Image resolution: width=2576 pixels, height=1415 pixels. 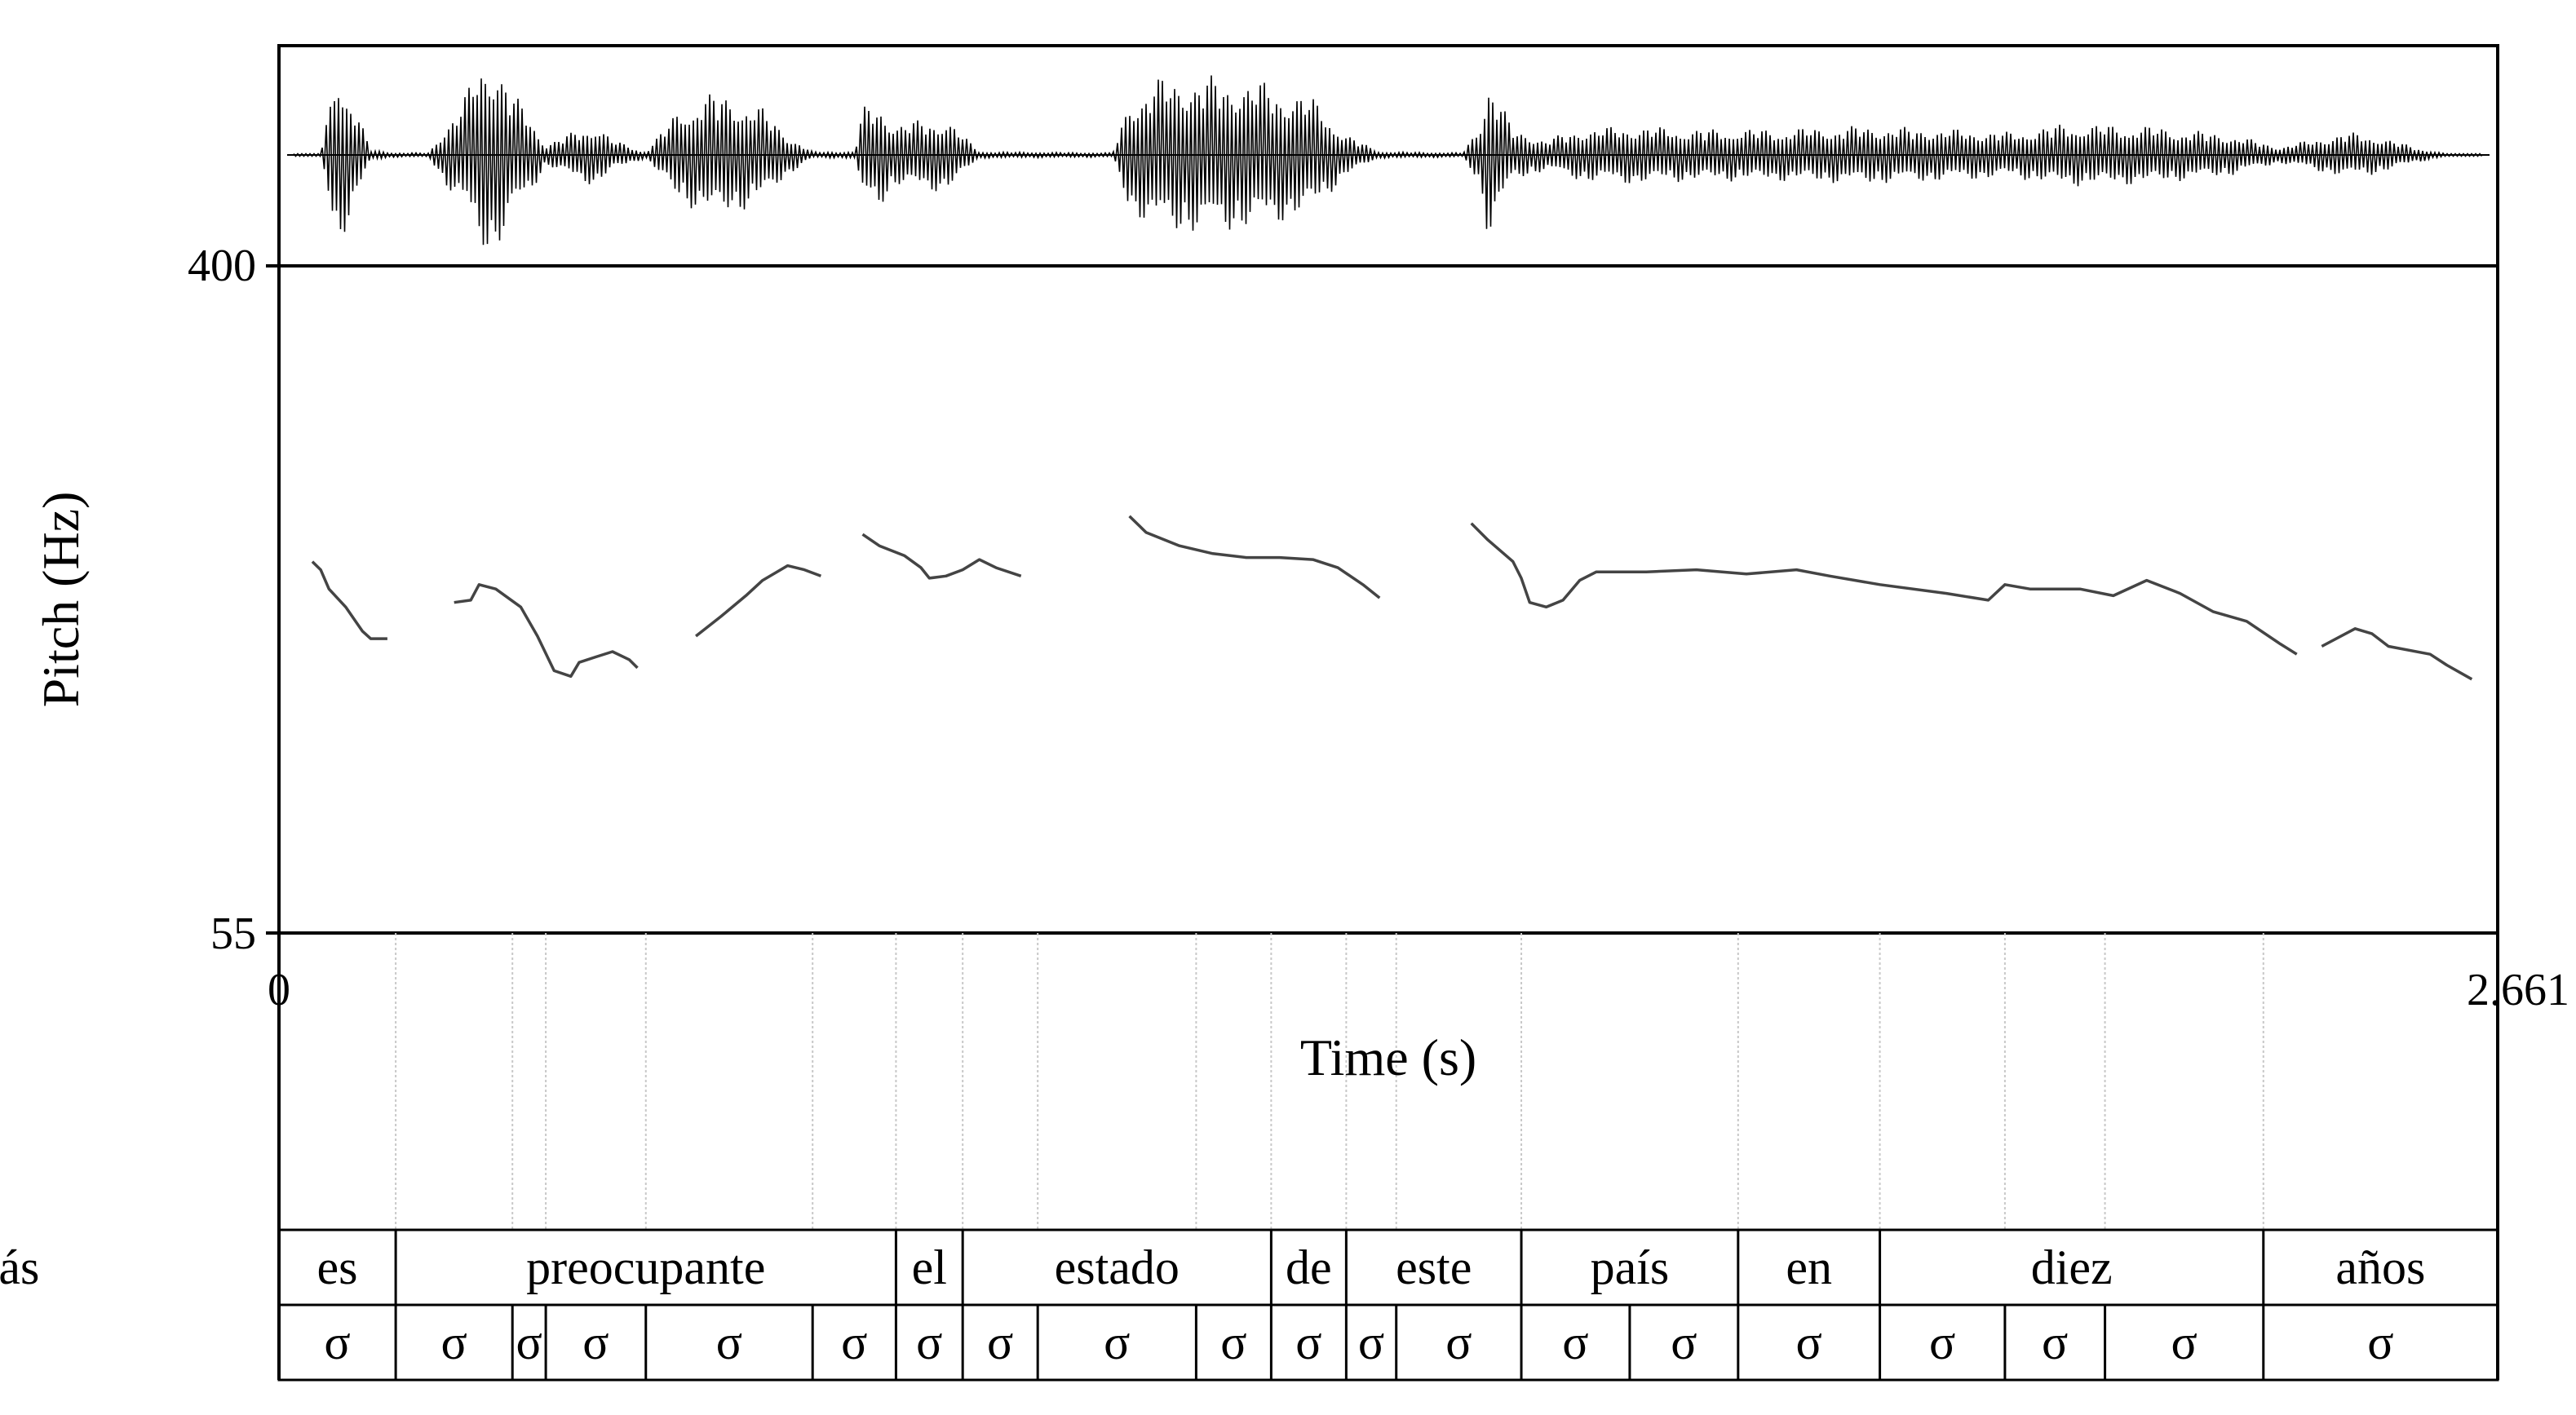 I want to click on word-tier-label: estado, so click(x=1117, y=1267).